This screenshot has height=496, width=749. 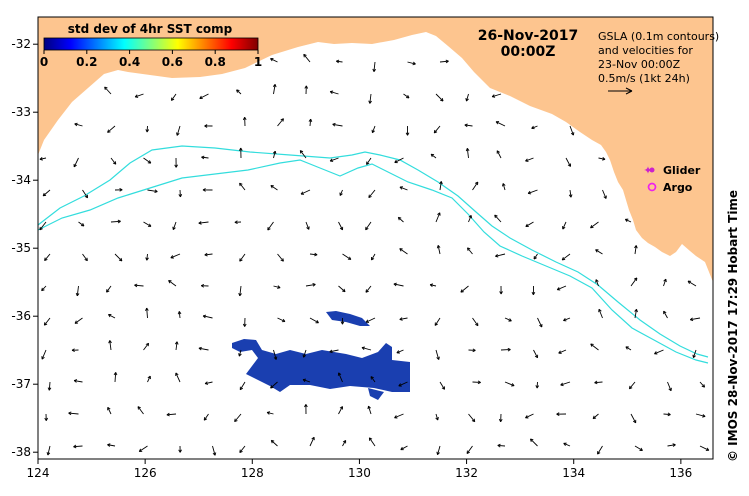 I want to click on colorbar, so click(x=151, y=44).